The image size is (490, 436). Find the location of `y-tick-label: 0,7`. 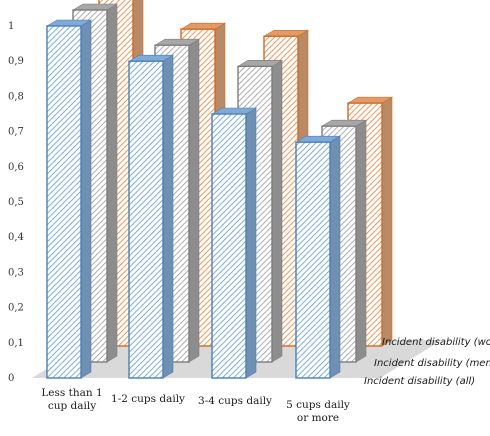

y-tick-label: 0,7 is located at coordinates (16, 132).